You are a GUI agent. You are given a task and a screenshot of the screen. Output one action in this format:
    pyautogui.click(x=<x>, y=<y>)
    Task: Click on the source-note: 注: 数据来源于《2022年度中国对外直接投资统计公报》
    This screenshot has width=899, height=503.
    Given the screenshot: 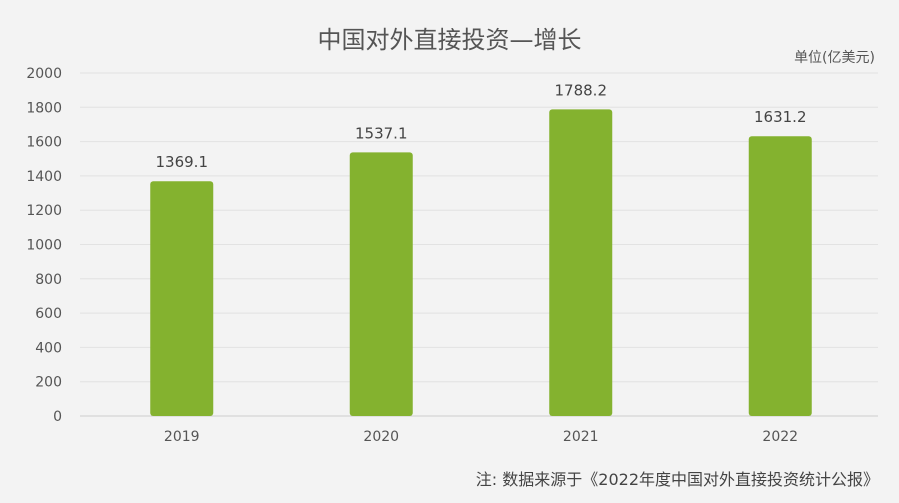 What is the action you would take?
    pyautogui.click(x=677, y=479)
    